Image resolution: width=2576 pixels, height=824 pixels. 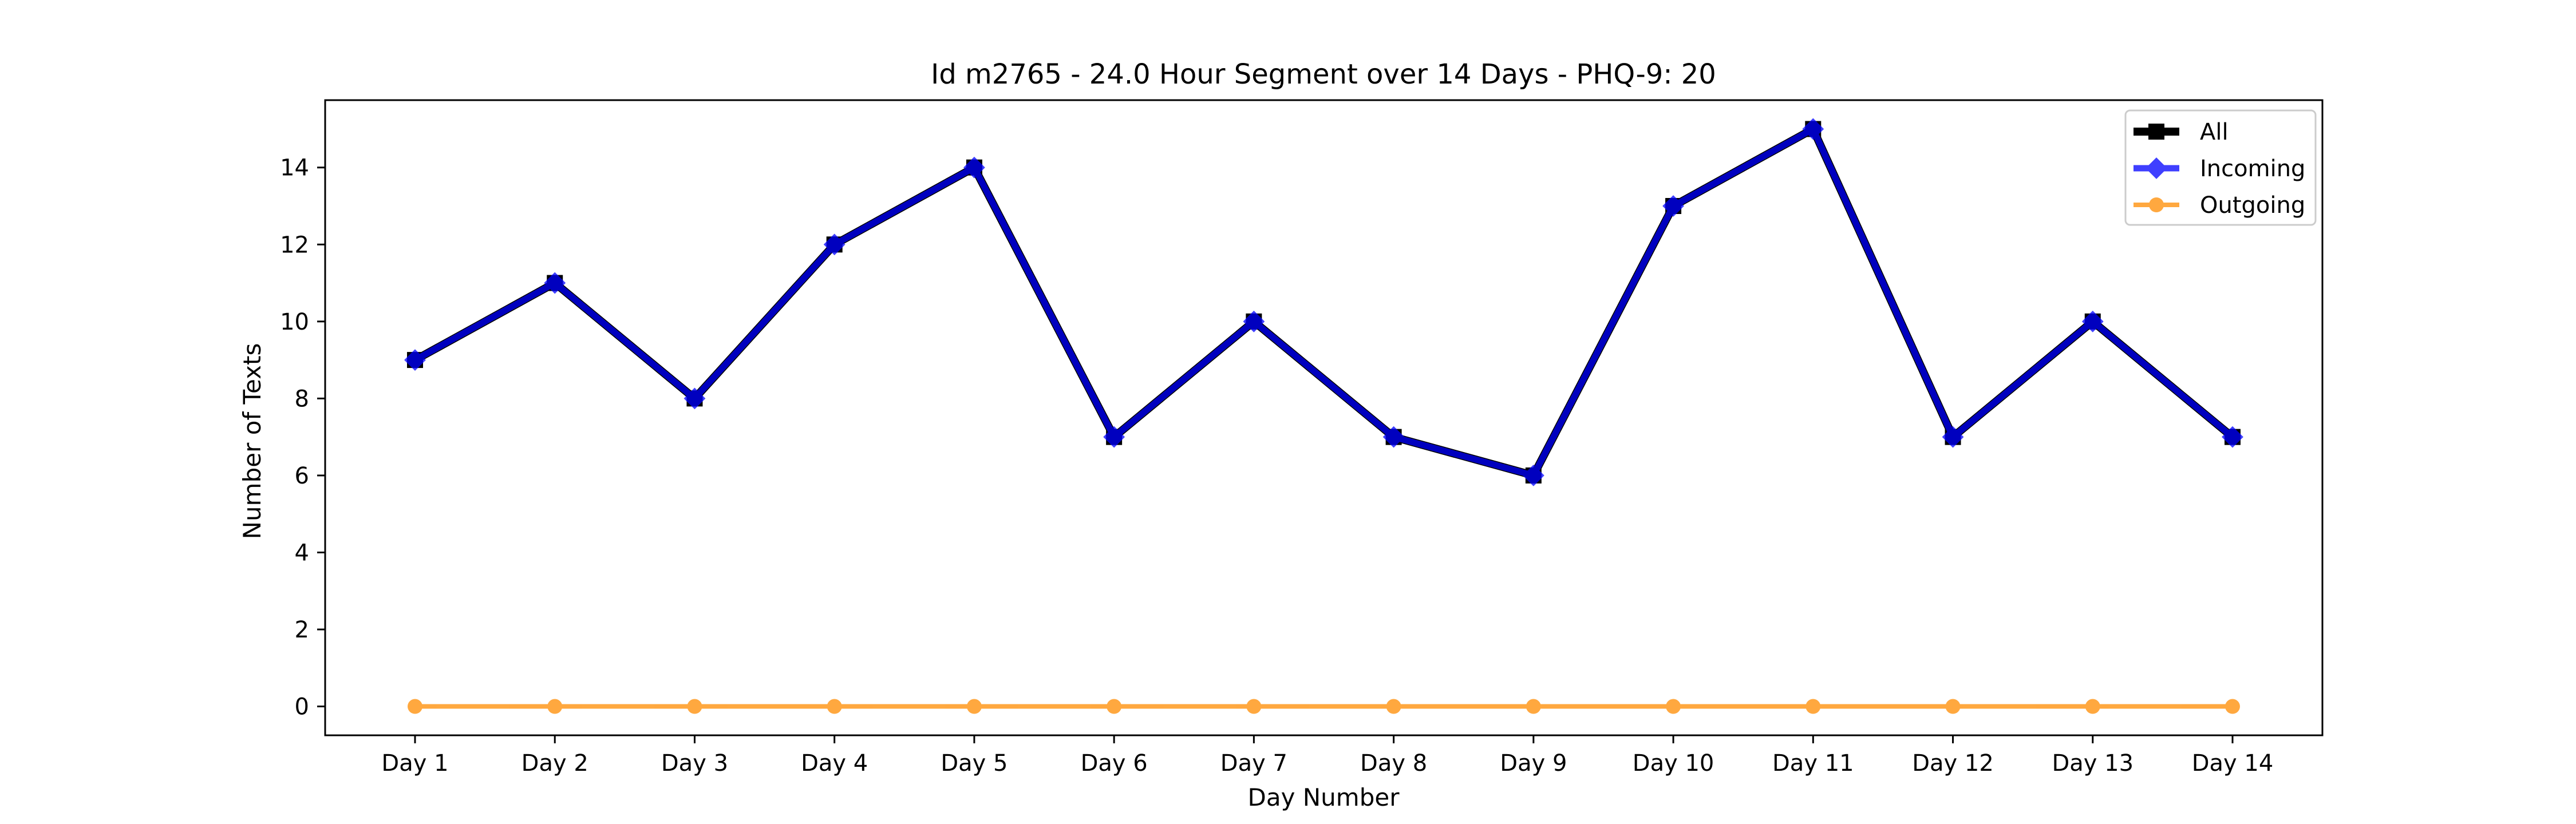 I want to click on legend-label-all: All, so click(x=2214, y=132).